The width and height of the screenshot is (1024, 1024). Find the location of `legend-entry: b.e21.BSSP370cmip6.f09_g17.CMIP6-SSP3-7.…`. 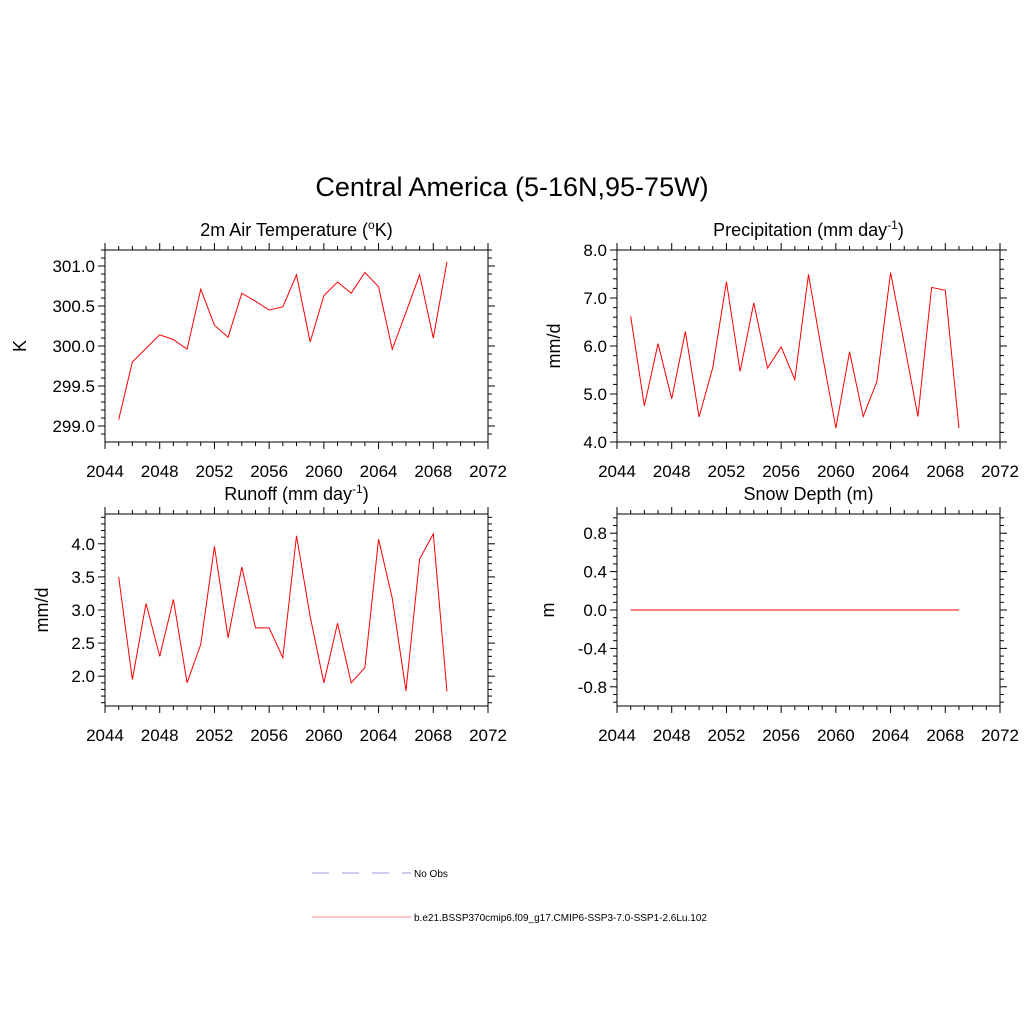

legend-entry: b.e21.BSSP370cmip6.f09_g17.CMIP6-SSP3-7.… is located at coordinates (509, 918).